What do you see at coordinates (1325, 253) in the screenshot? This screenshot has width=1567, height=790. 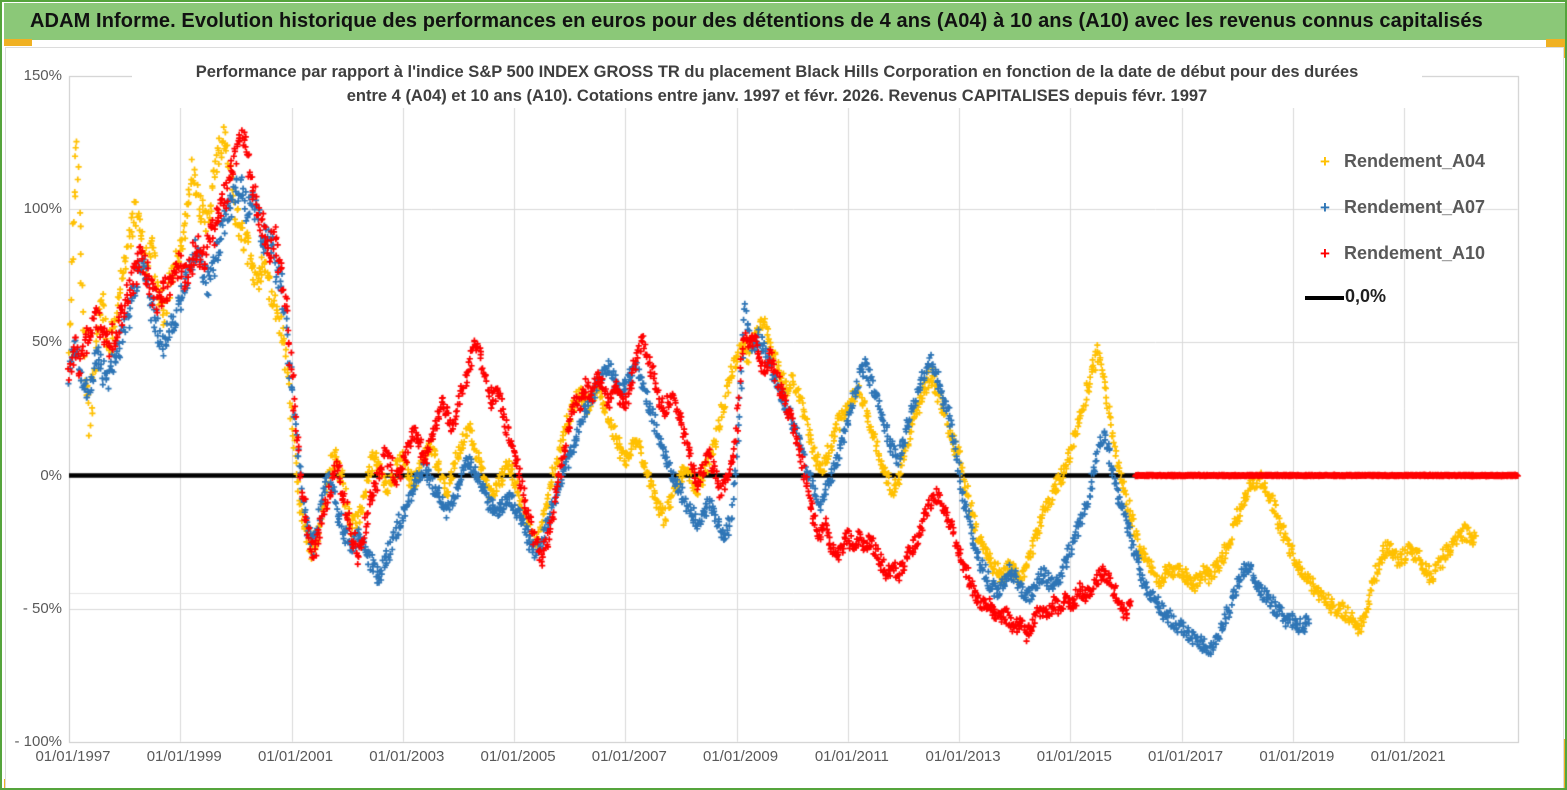 I see `plus-marker-icon-a10: +` at bounding box center [1325, 253].